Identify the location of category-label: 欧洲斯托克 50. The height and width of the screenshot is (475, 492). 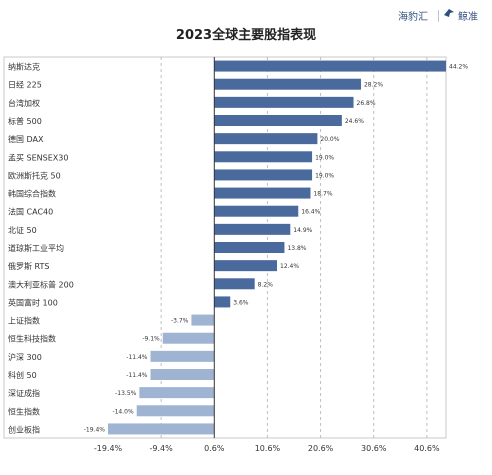
(34, 175).